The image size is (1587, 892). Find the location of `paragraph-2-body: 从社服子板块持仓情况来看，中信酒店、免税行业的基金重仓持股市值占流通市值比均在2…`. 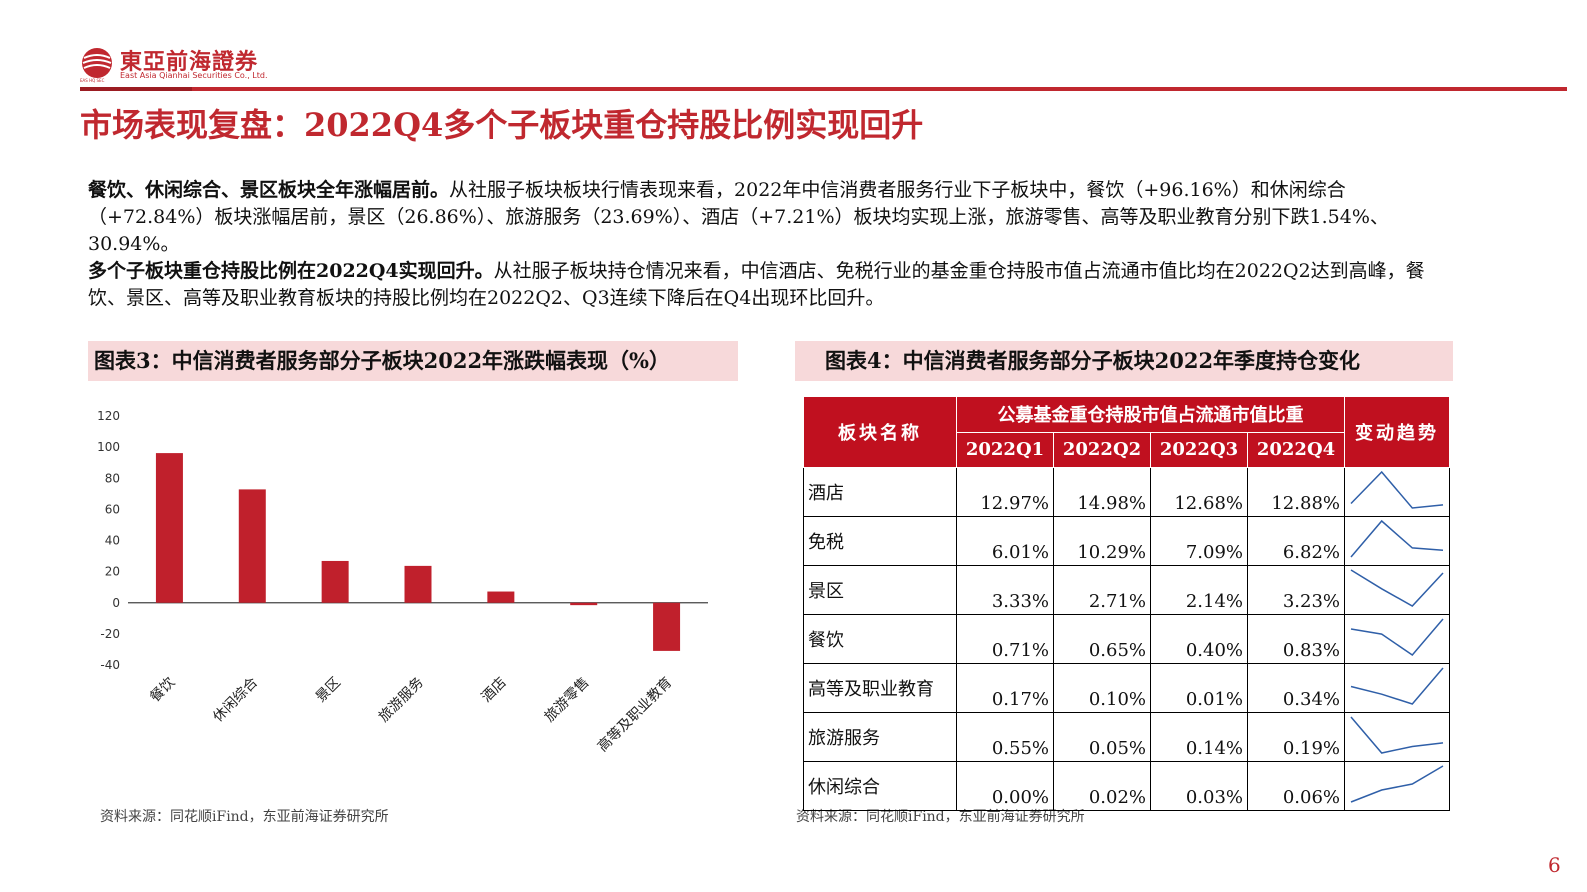

paragraph-2-body: 从社服子板块持仓情况来看，中信酒店、免税行业的基金重仓持股市值占流通市值比均在2… is located at coordinates (756, 284).